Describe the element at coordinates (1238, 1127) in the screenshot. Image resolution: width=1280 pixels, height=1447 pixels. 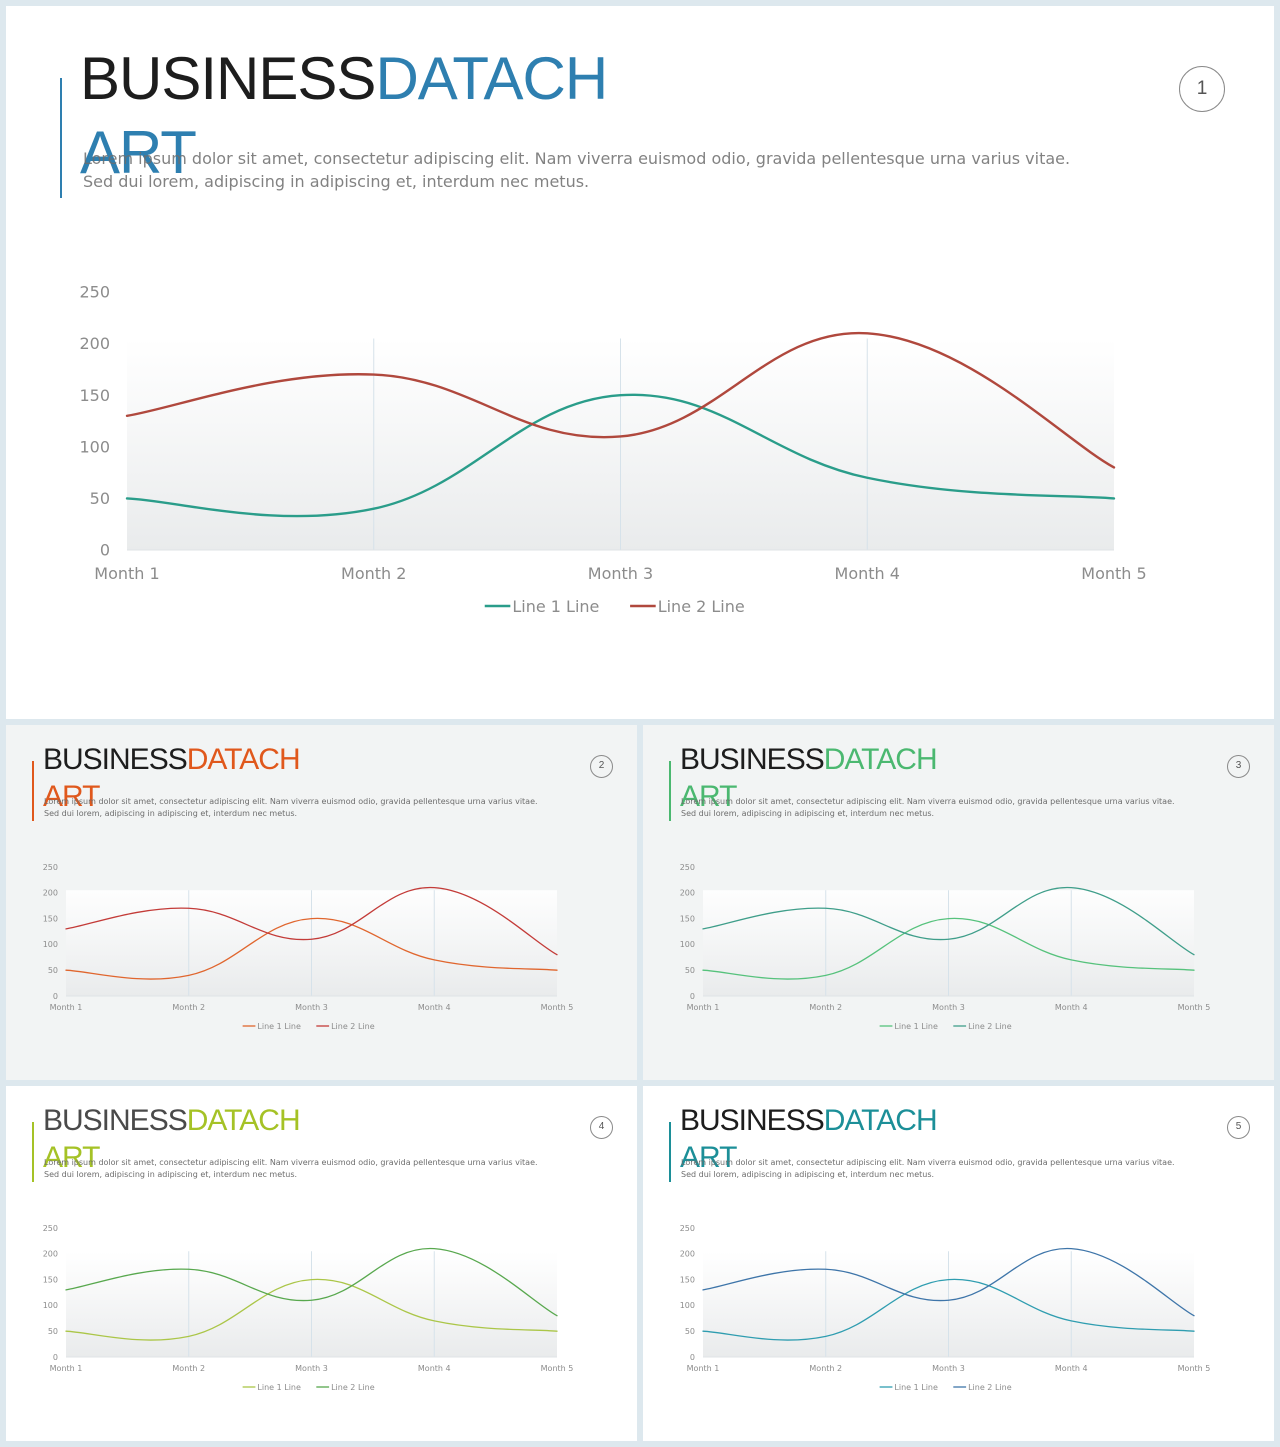
I see `page-number-badge: 5` at that location.